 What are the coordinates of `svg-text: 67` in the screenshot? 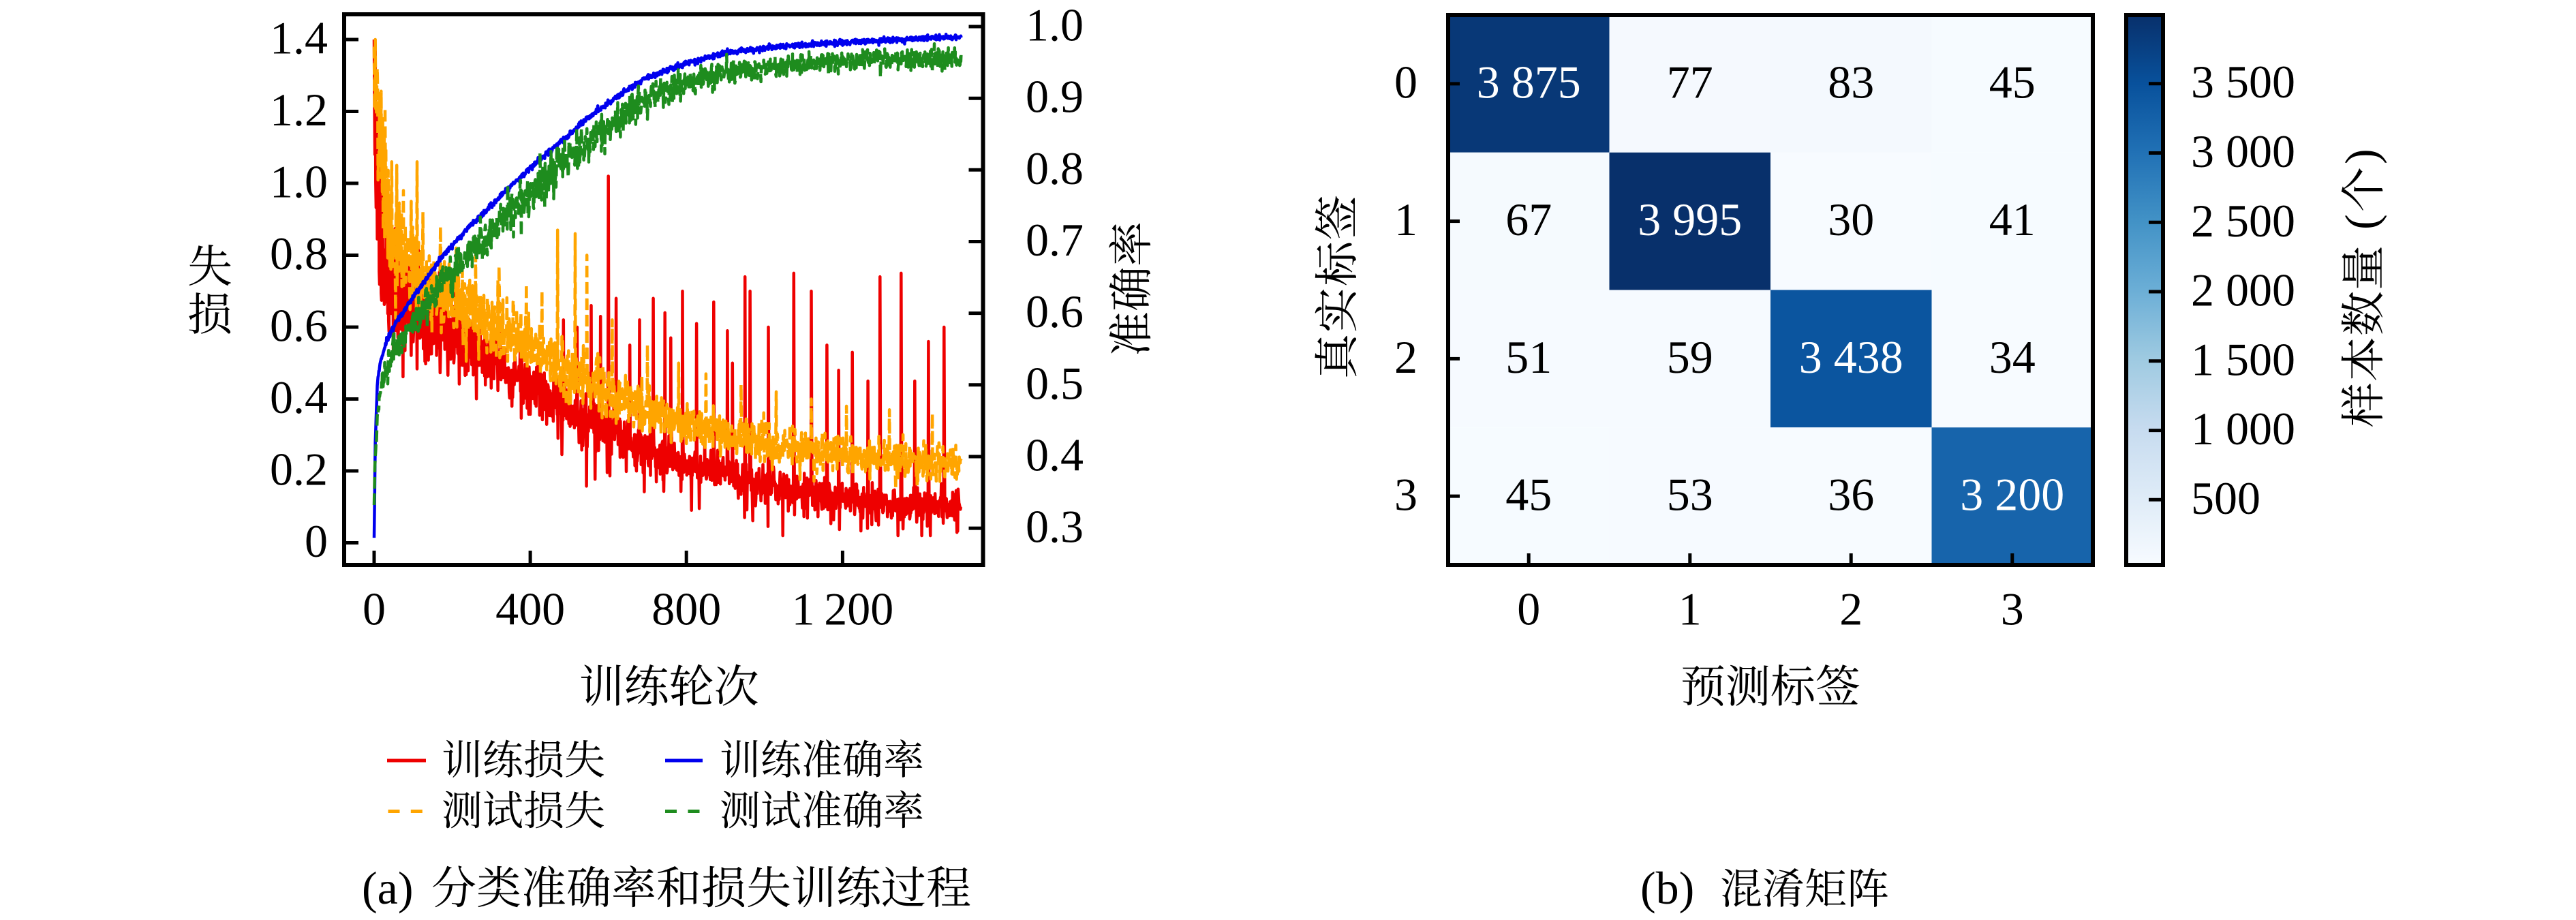 It's located at (1529, 220).